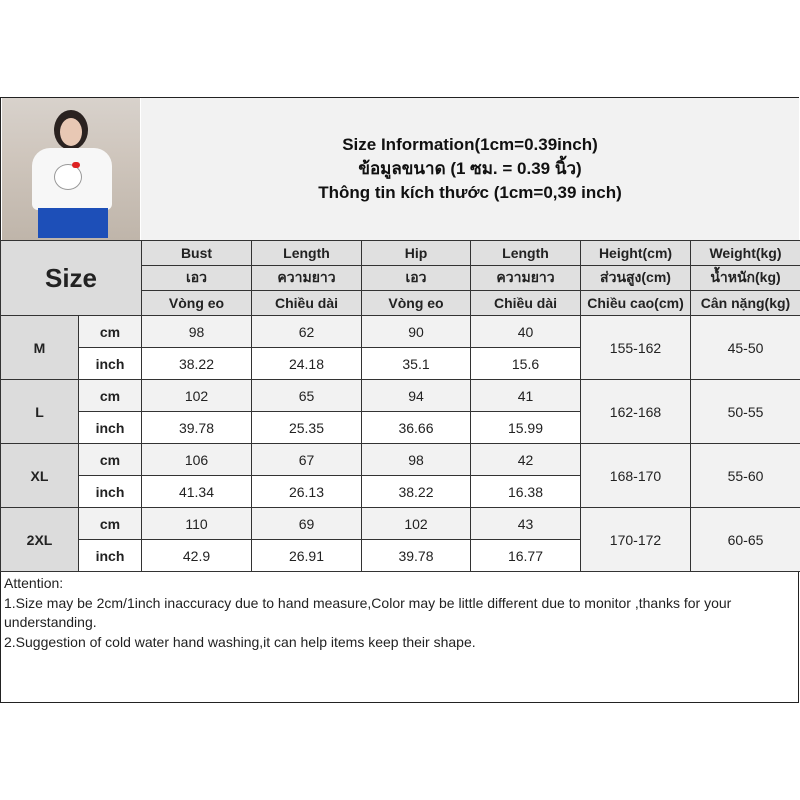  Describe the element at coordinates (470, 192) in the screenshot. I see `title-vietnamese: Thông tin kích thước (1cm=0,39 inch)` at that location.